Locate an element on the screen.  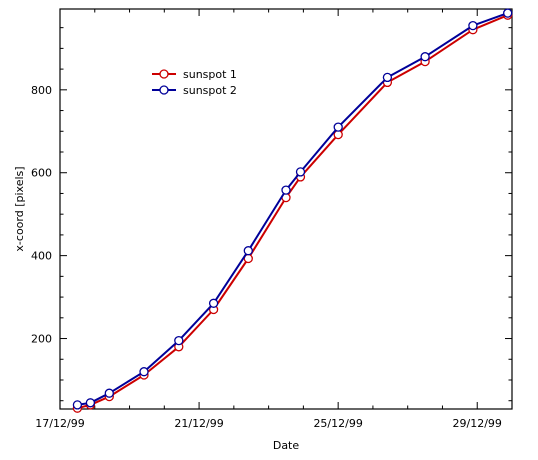
legend-item-1: sunspot 1 is located at coordinates (194, 74).